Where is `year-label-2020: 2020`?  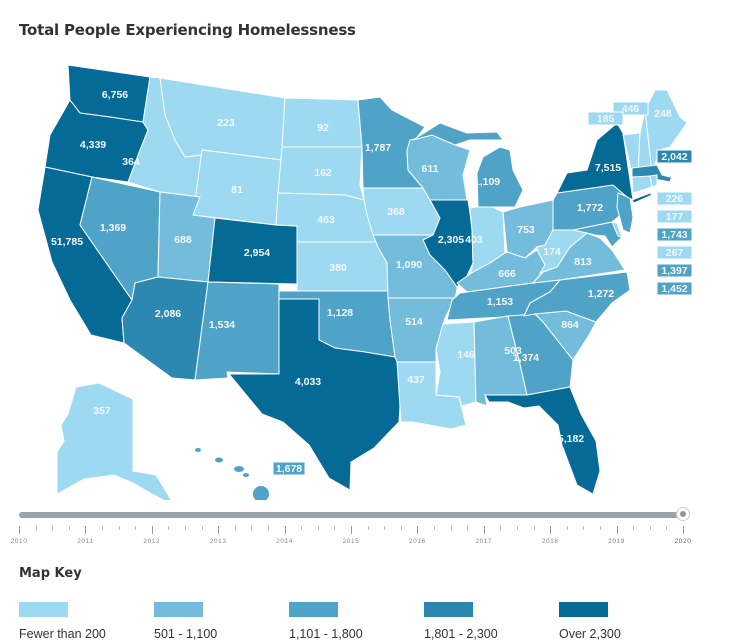 year-label-2020: 2020 is located at coordinates (683, 541).